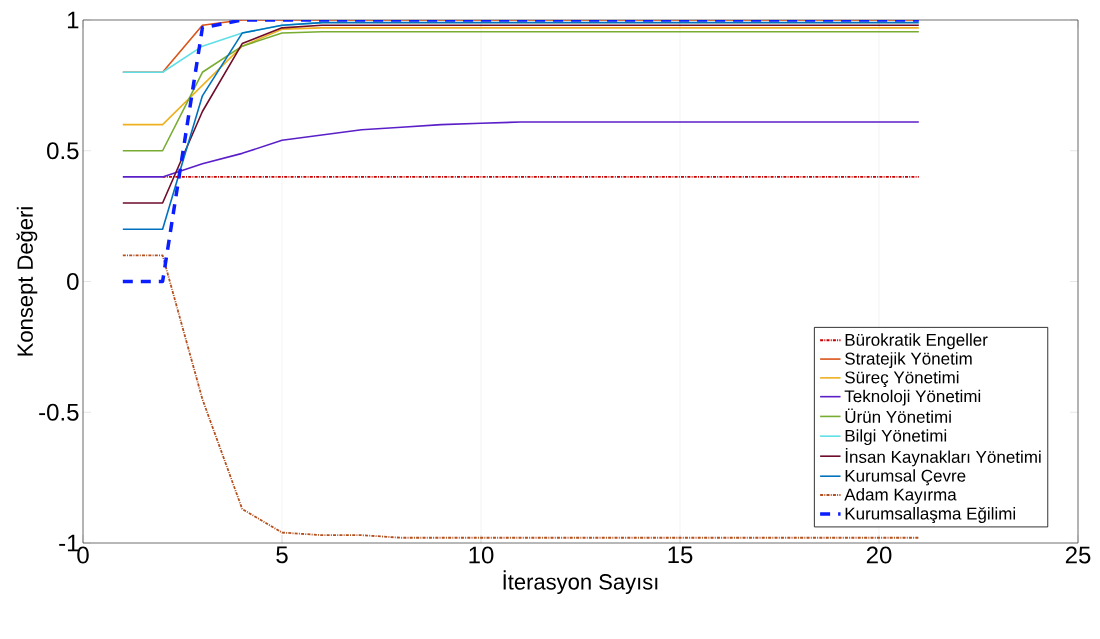  What do you see at coordinates (905, 477) in the screenshot?
I see `legend-label: Kurumsal Çevre` at bounding box center [905, 477].